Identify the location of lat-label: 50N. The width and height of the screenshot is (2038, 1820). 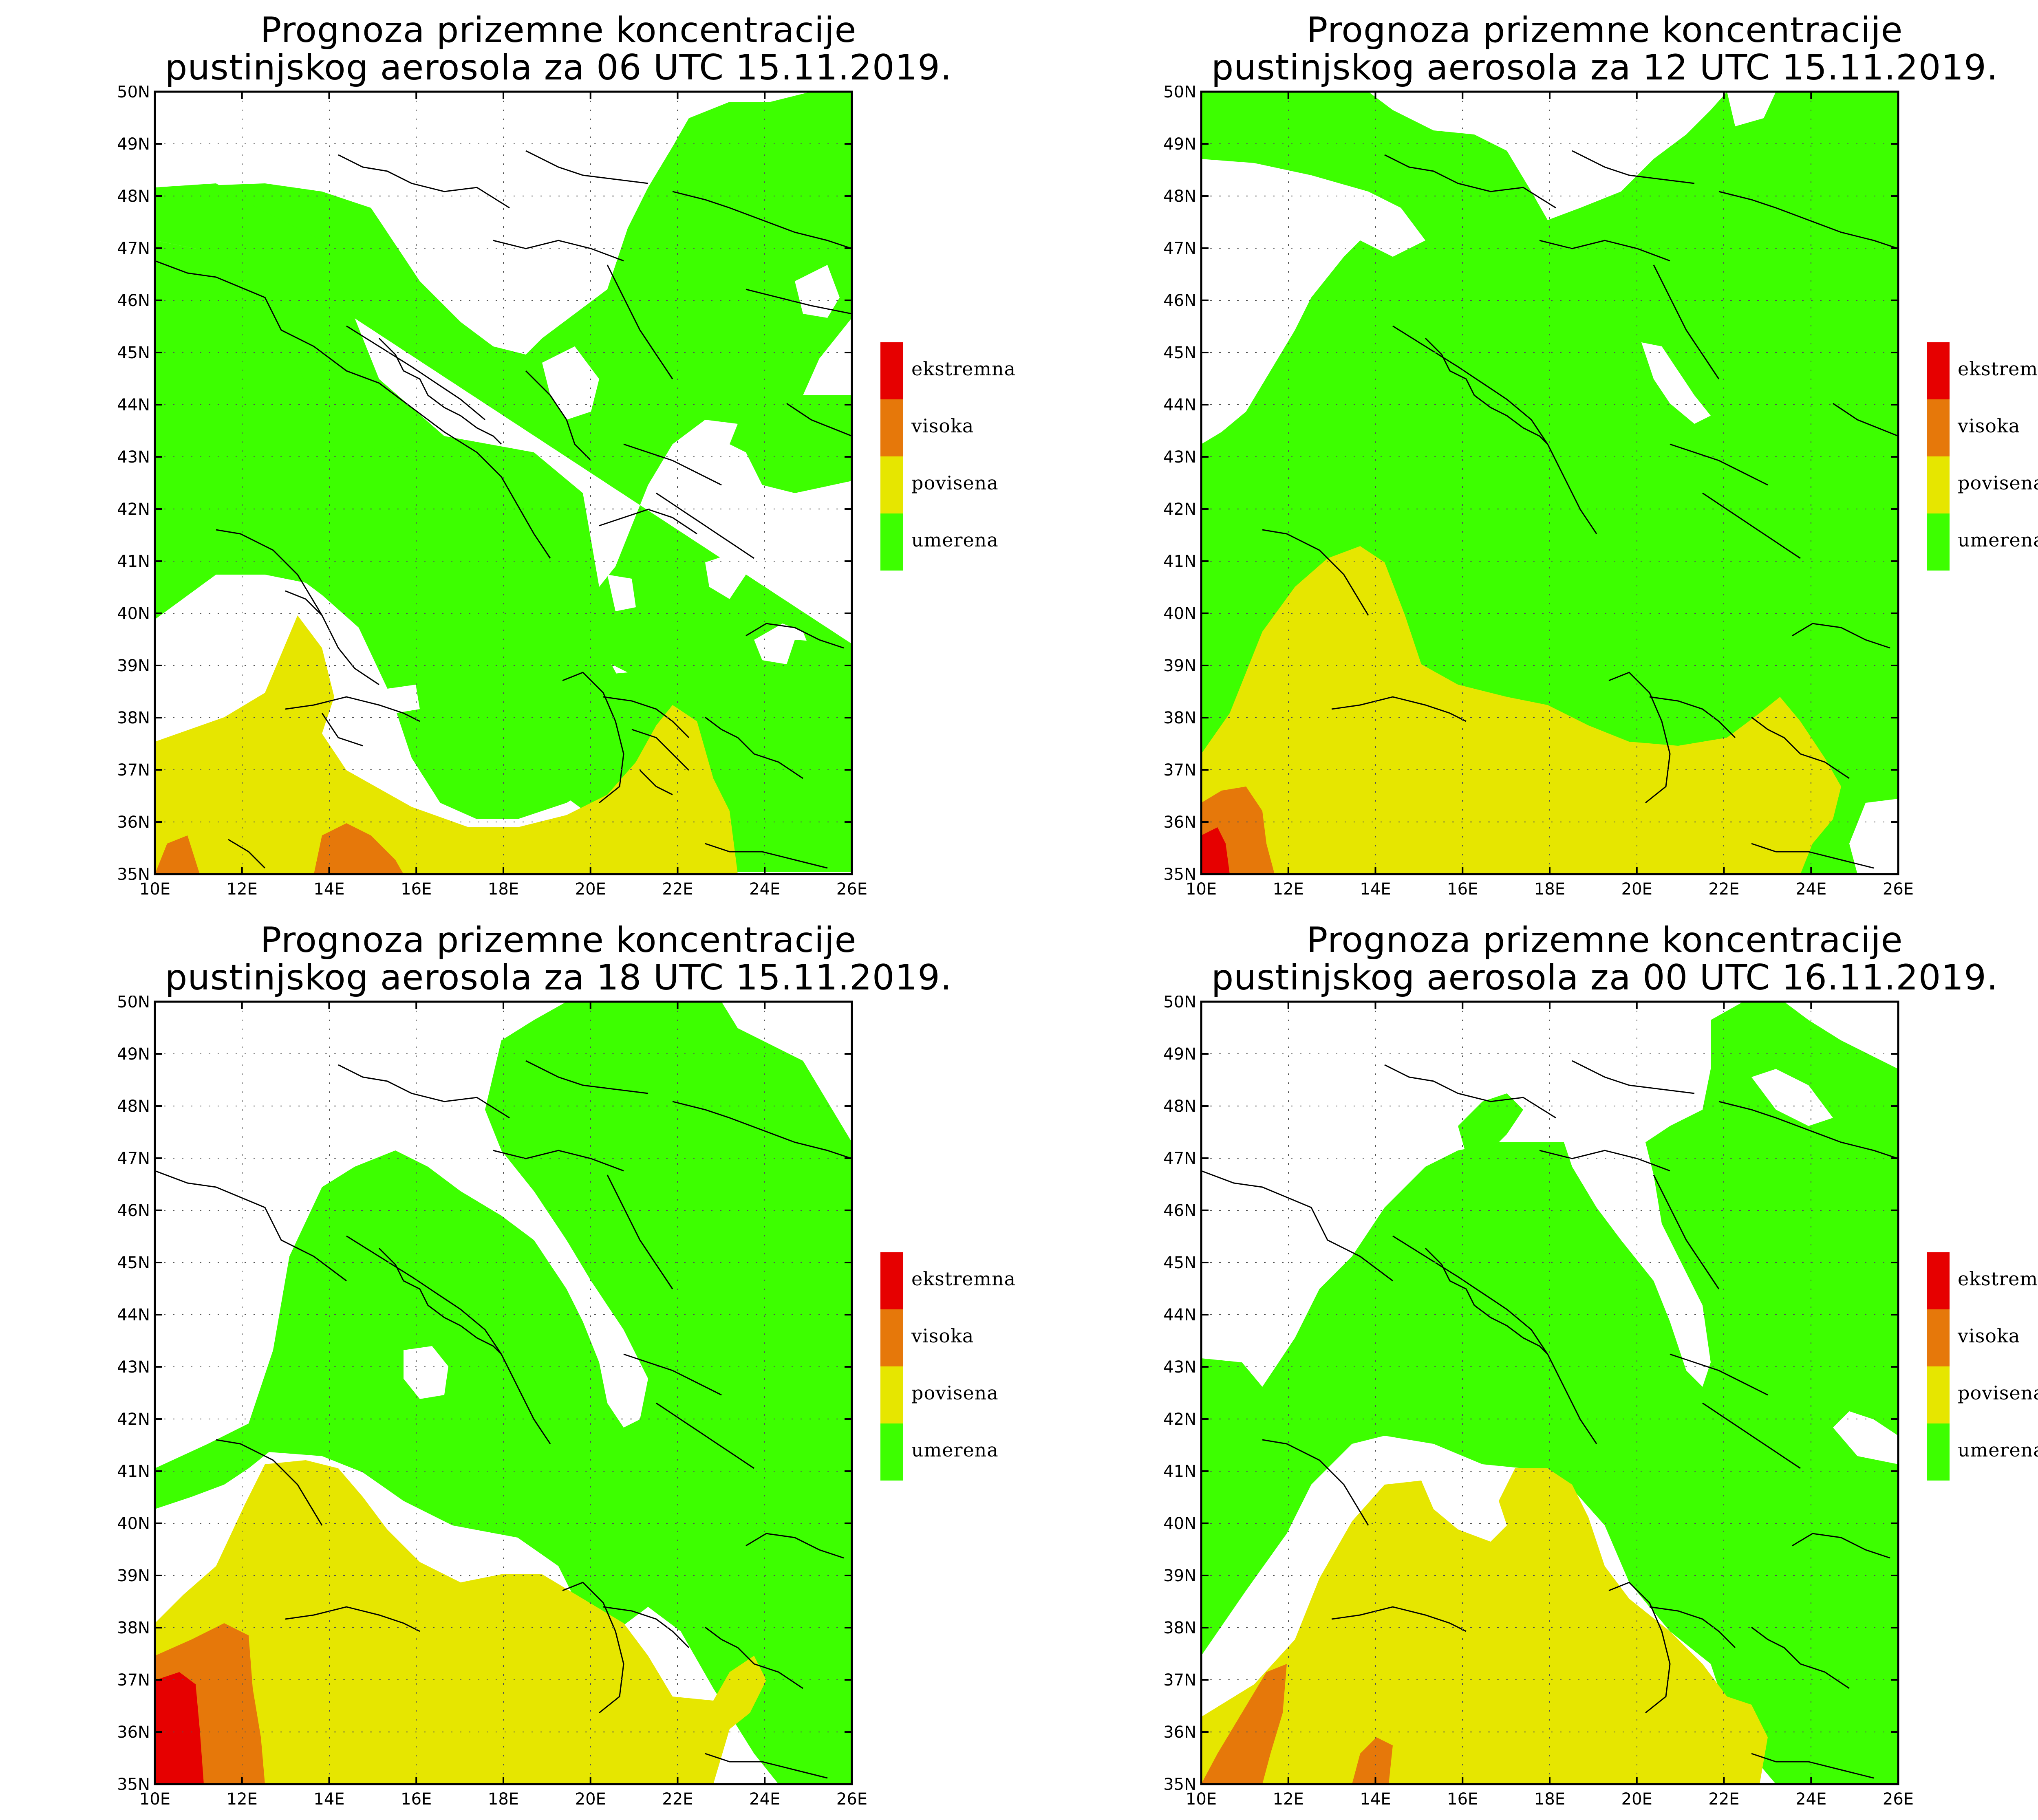
(1180, 1004).